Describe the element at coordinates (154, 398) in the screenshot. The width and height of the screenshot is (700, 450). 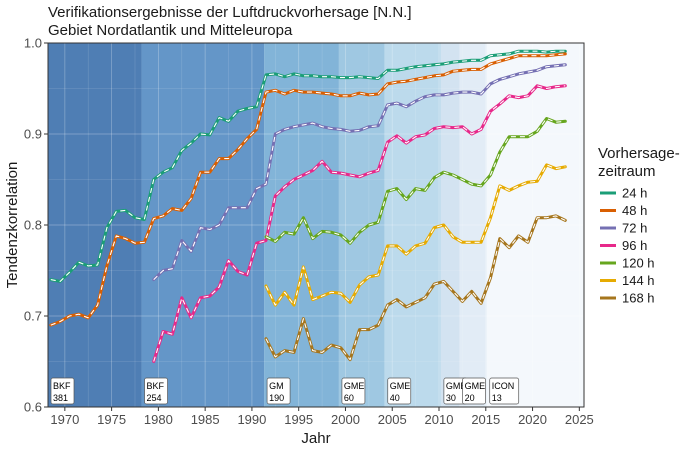
I see `model-label-resolution: 254` at that location.